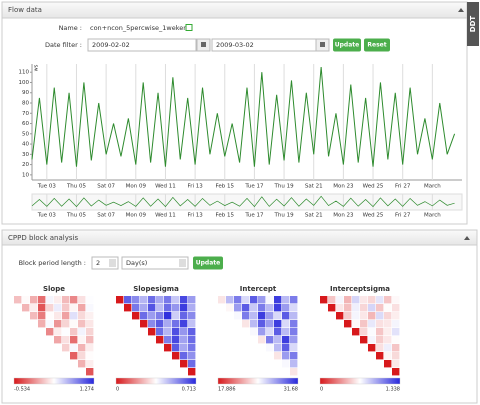 The width and height of the screenshot is (480, 405). Describe the element at coordinates (47, 187) in the screenshot. I see `x-tick-label: Tue 03` at that location.